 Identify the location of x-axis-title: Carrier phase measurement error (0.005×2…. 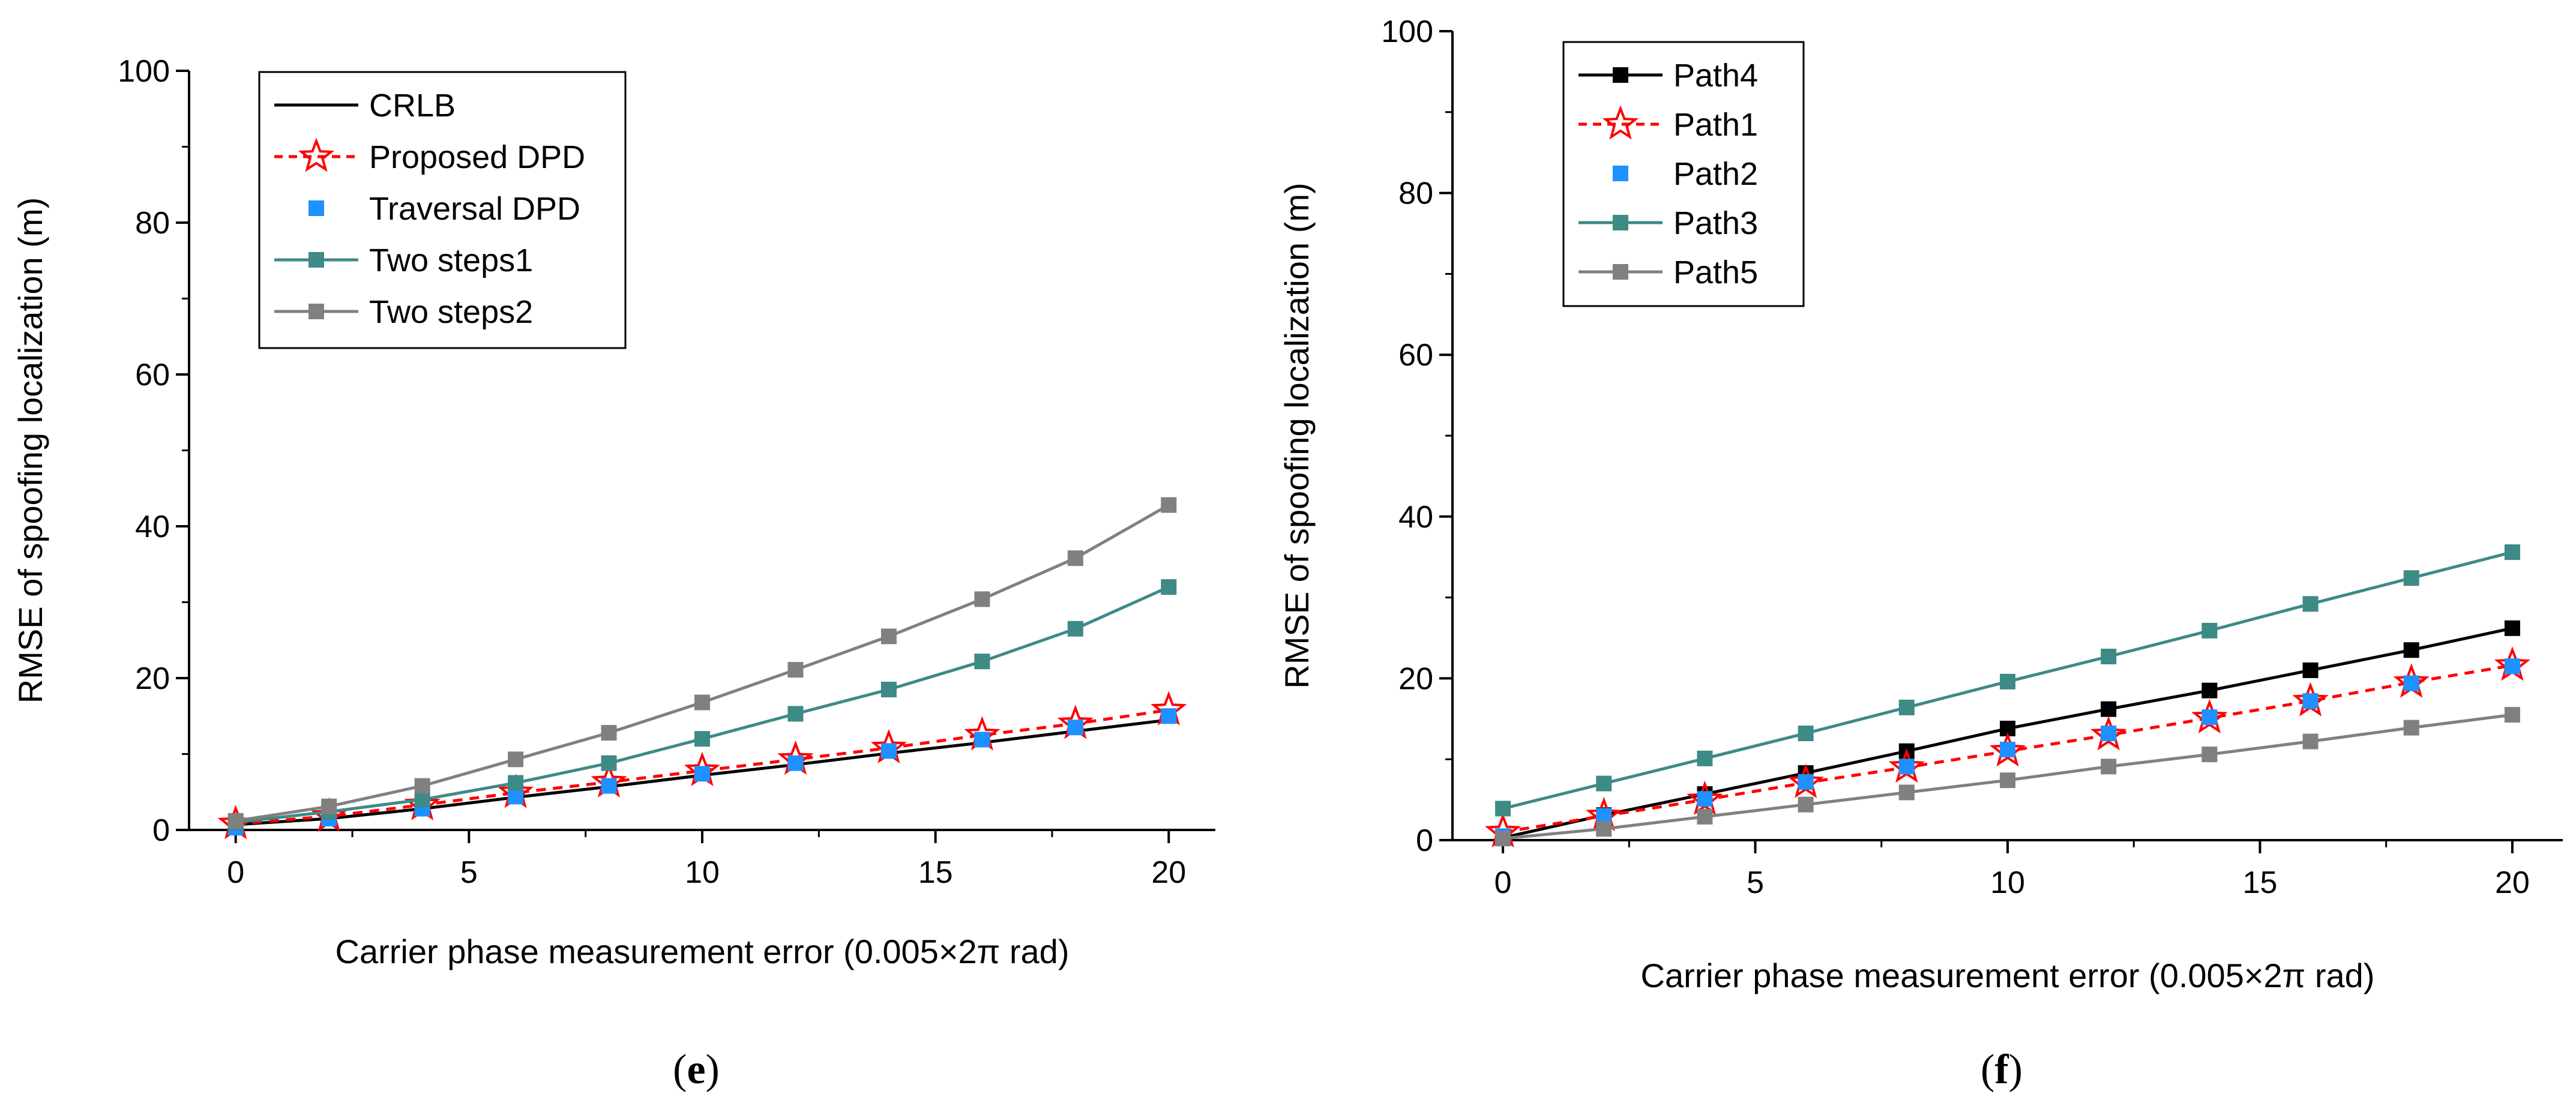
(2008, 975).